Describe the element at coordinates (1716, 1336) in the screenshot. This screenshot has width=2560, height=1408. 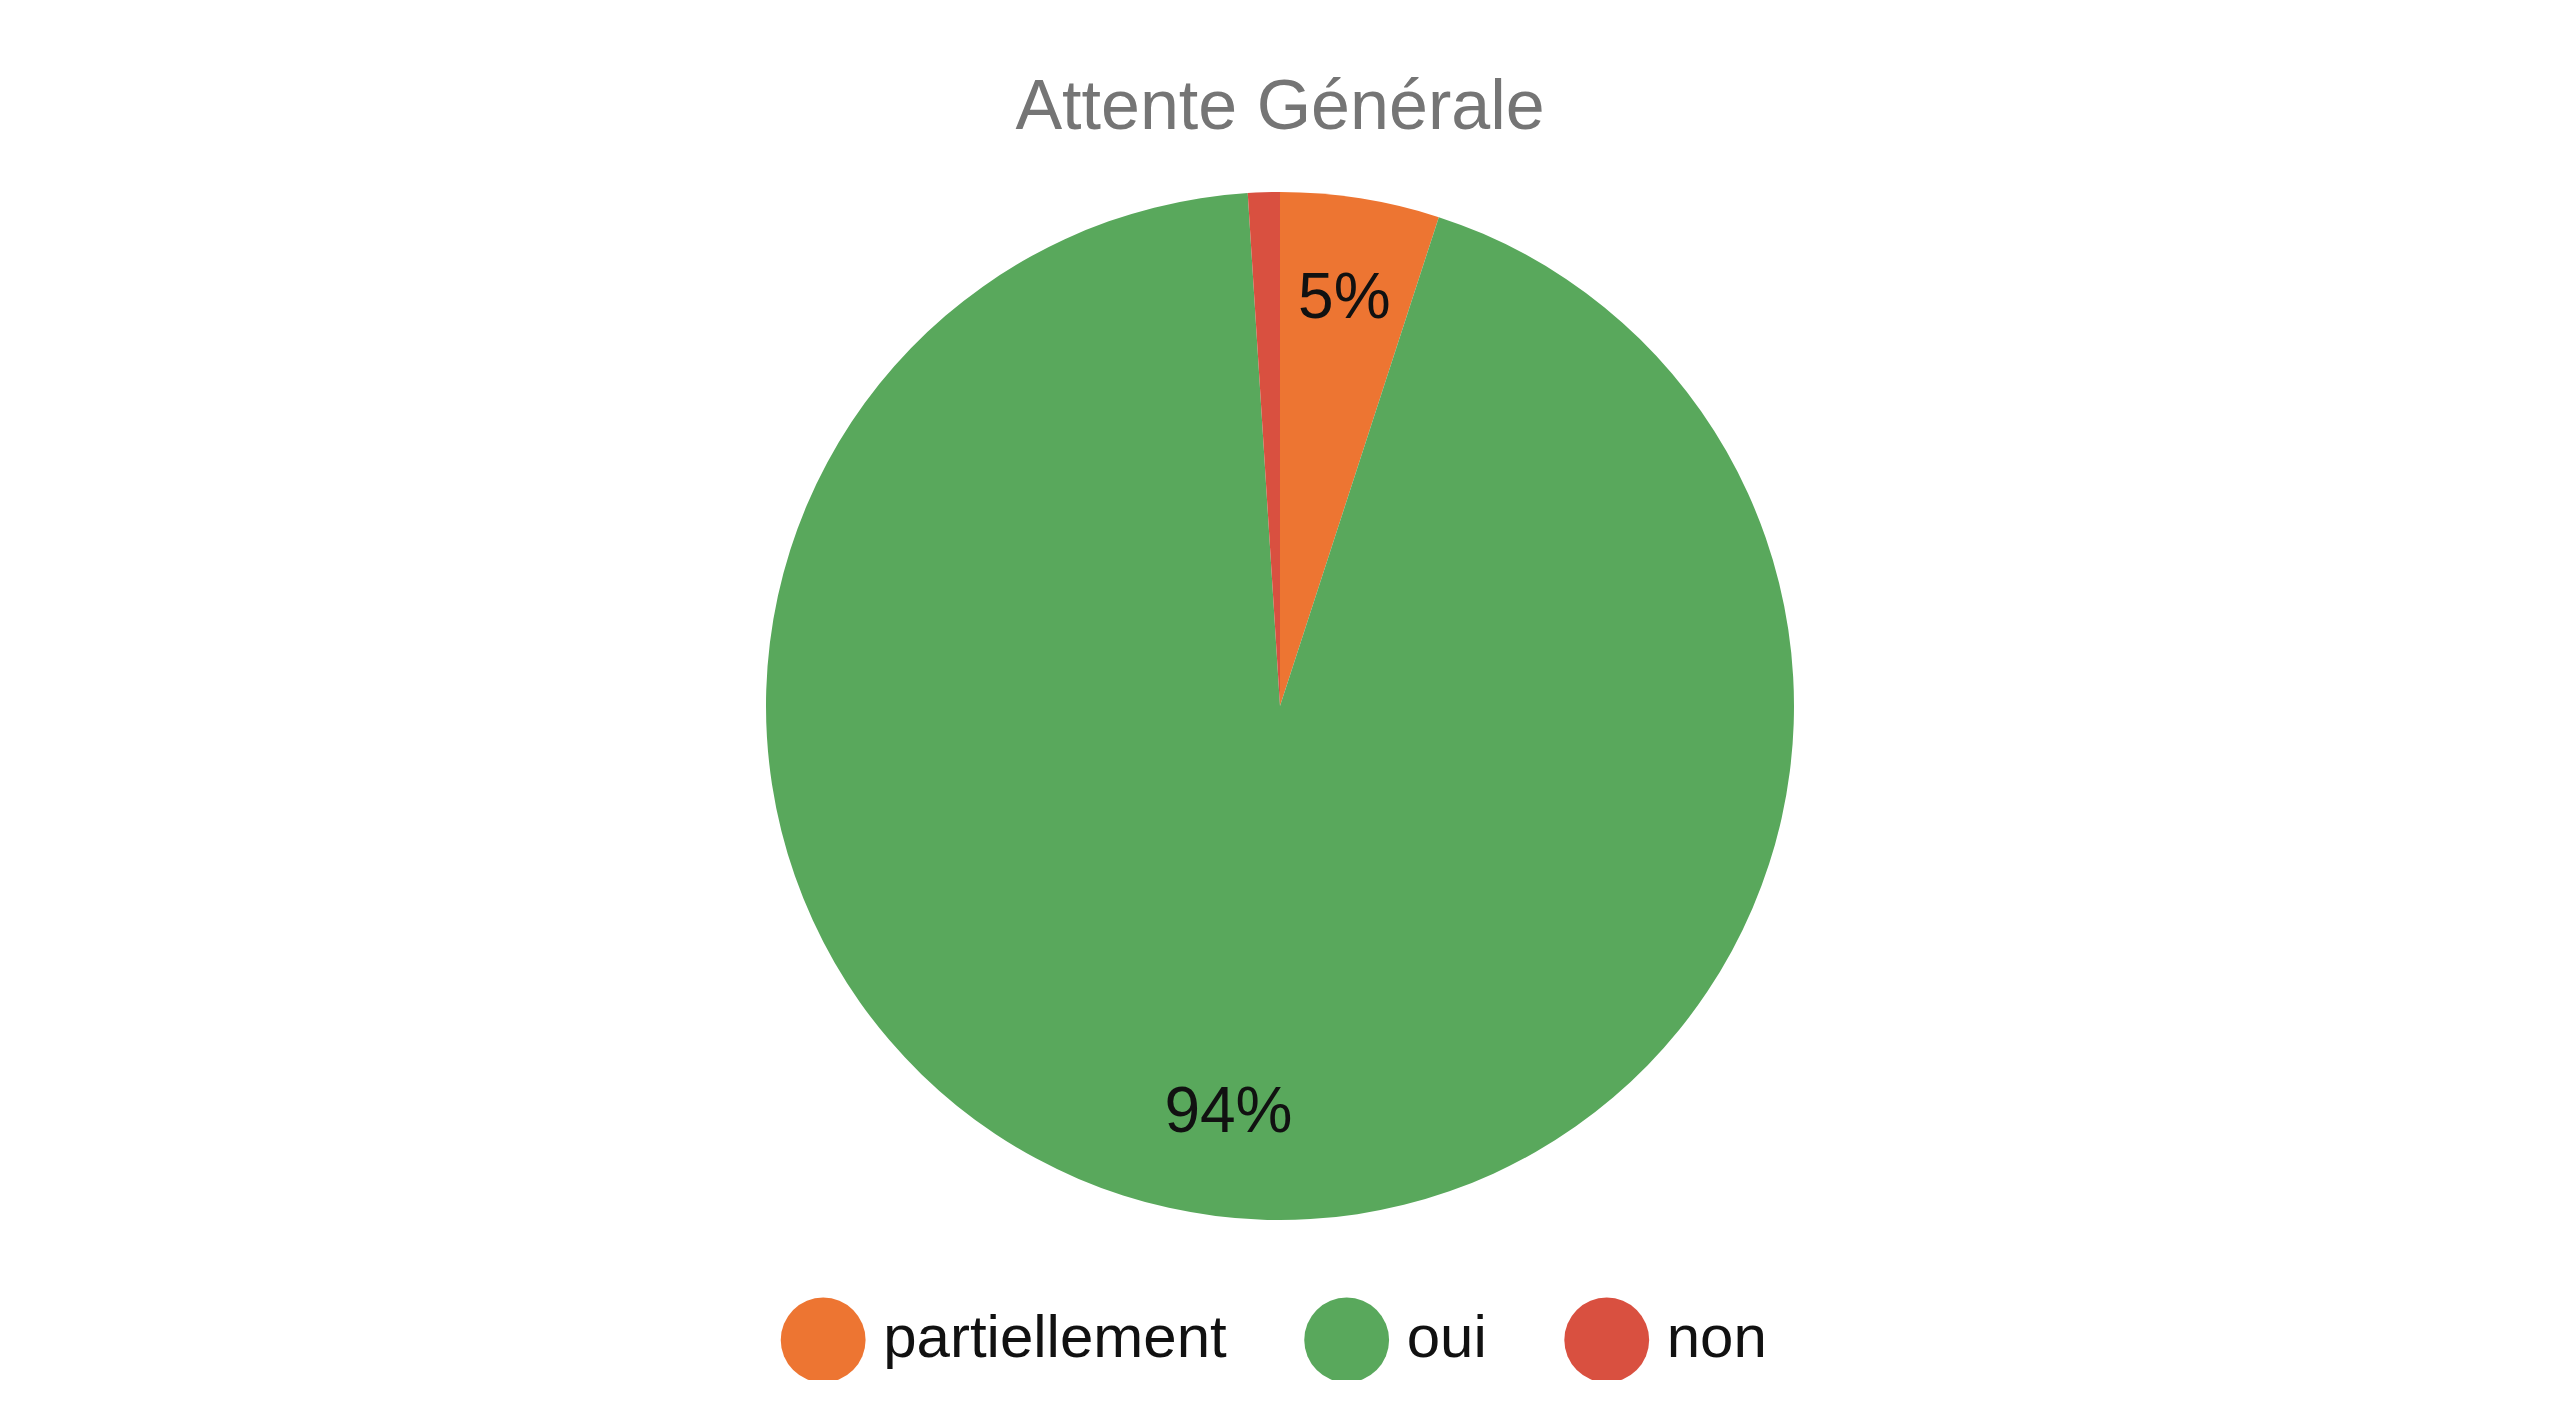
I see `legend-label: non` at that location.